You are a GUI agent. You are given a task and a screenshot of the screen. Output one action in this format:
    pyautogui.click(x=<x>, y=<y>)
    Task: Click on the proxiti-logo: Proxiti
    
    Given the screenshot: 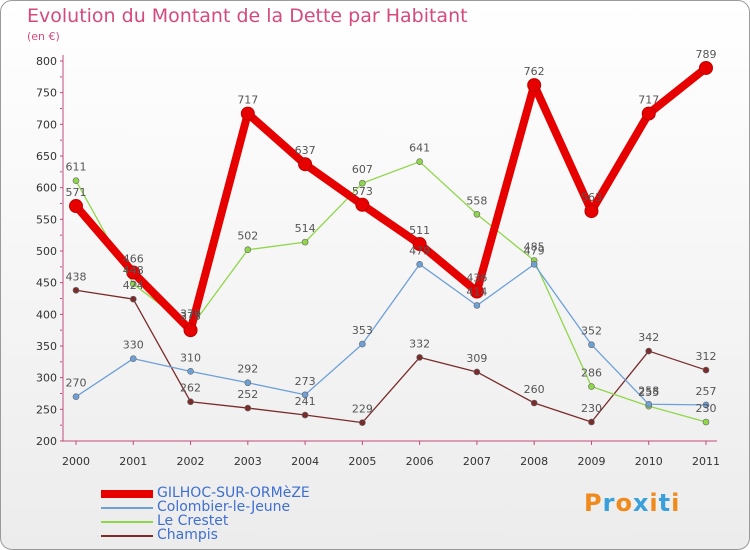 What is the action you would take?
    pyautogui.click(x=632, y=503)
    